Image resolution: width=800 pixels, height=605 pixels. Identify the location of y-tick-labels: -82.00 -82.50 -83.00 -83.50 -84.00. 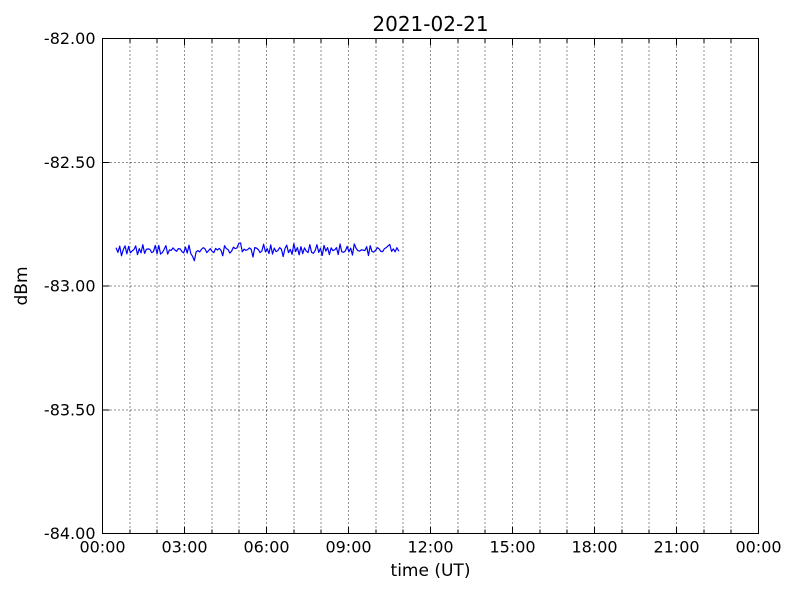
(70, 286).